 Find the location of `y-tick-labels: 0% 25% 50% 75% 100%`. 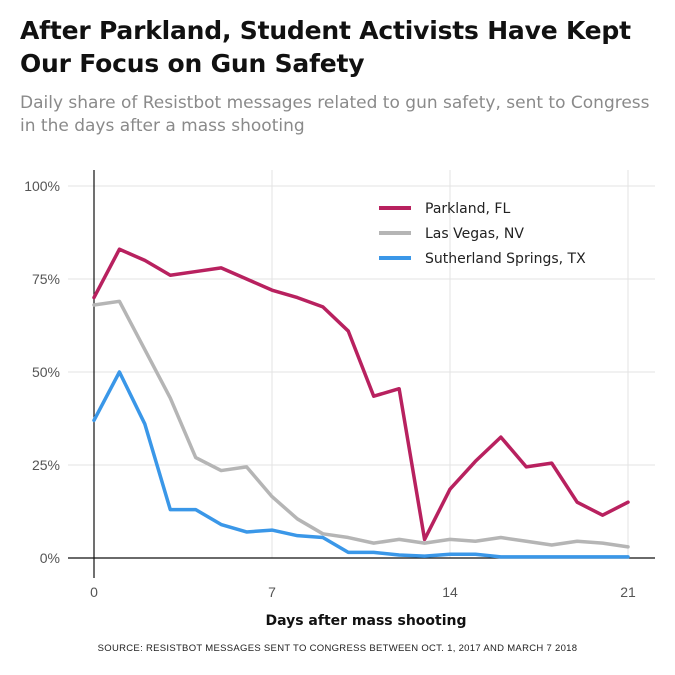

y-tick-labels: 0% 25% 50% 75% 100% is located at coordinates (42, 372).